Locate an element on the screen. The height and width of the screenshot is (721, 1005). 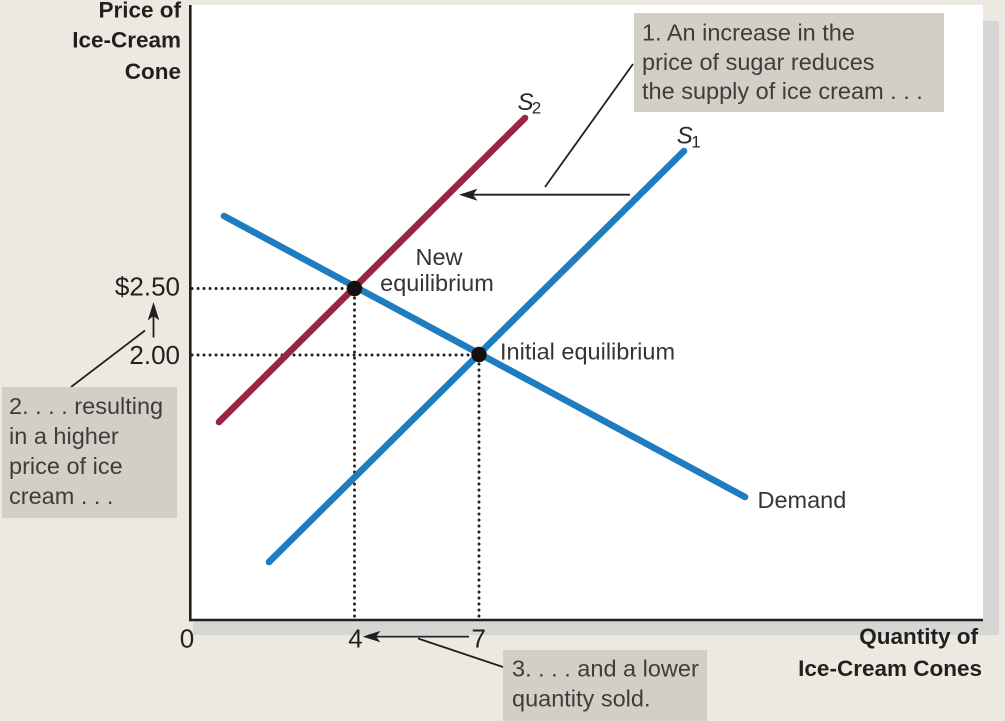
svg-text: Quantity of is located at coordinates (918, 636).